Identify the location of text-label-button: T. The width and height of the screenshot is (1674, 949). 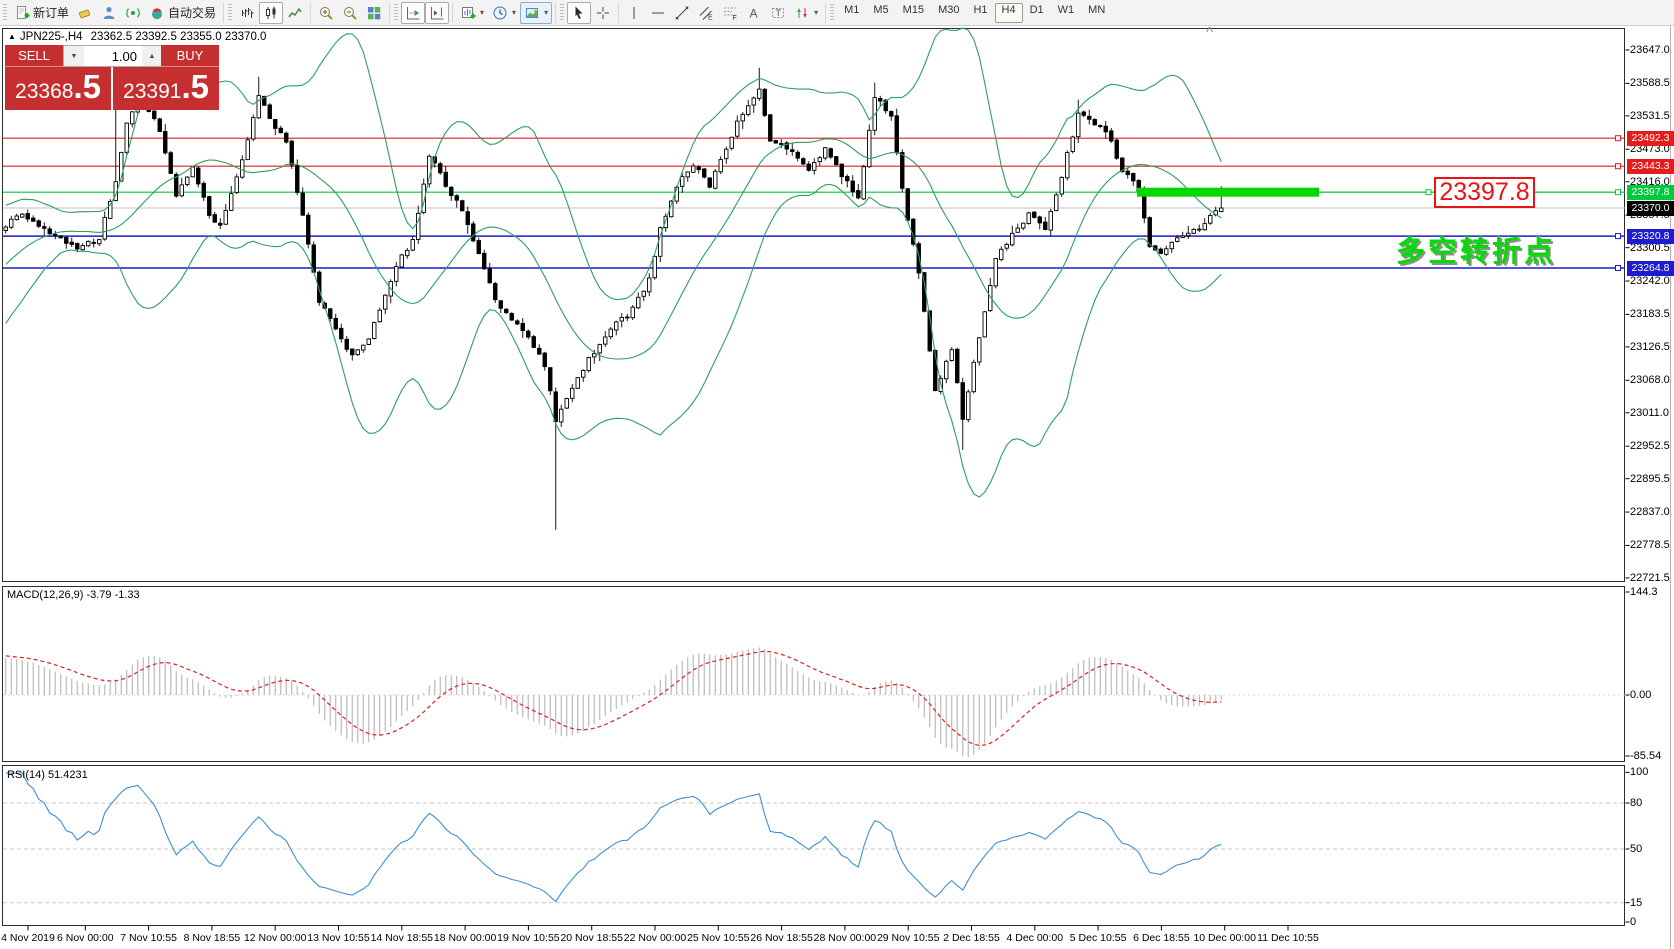
(778, 13).